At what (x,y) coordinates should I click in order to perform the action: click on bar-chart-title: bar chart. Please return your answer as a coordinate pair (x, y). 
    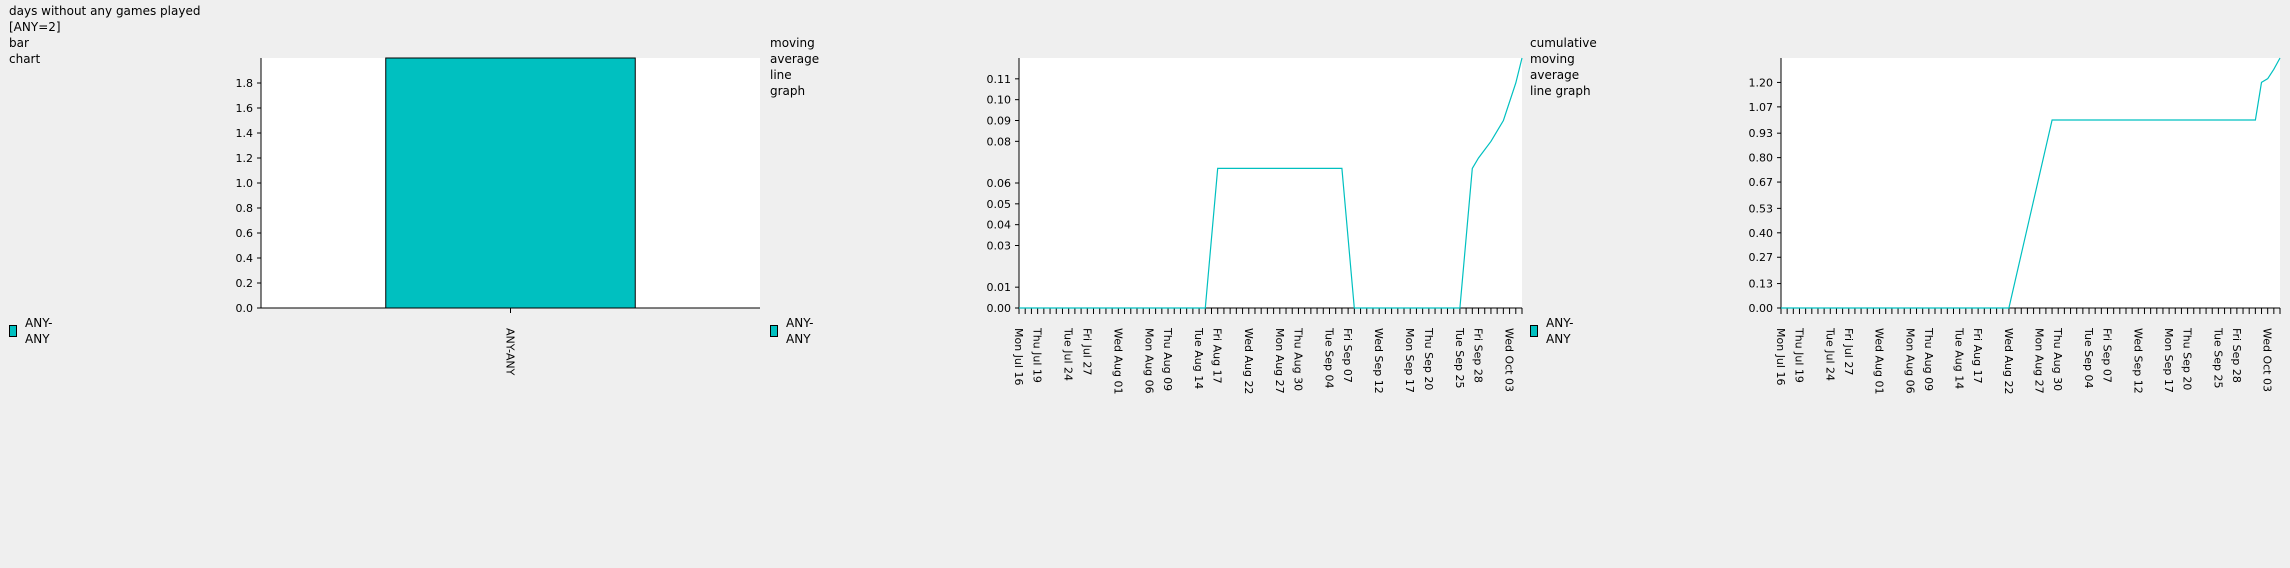
    Looking at the image, I should click on (25, 51).